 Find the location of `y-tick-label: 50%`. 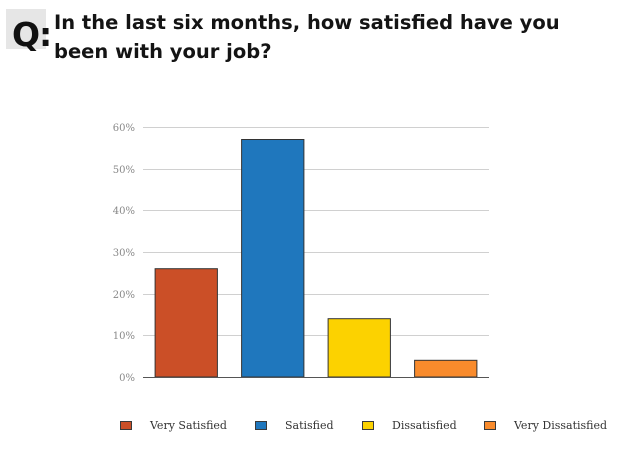

y-tick-label: 50% is located at coordinates (124, 170).